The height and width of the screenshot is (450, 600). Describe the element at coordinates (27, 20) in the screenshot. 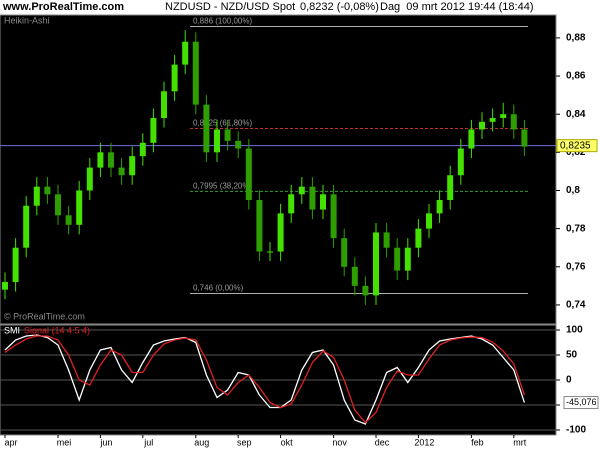

I see `chart-label: Heikin-Ashi` at that location.